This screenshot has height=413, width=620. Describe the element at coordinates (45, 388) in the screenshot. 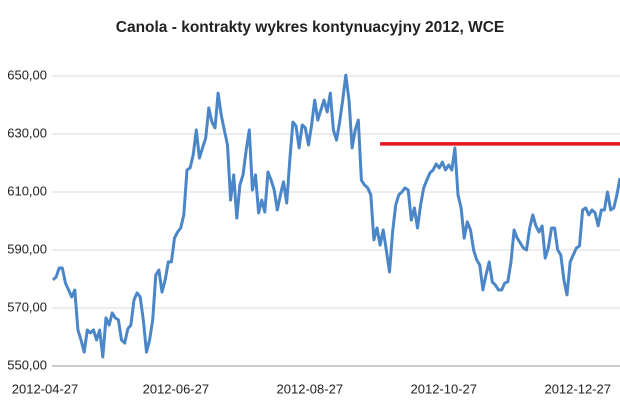

I see `x-tick-label: 2012-04-27` at that location.